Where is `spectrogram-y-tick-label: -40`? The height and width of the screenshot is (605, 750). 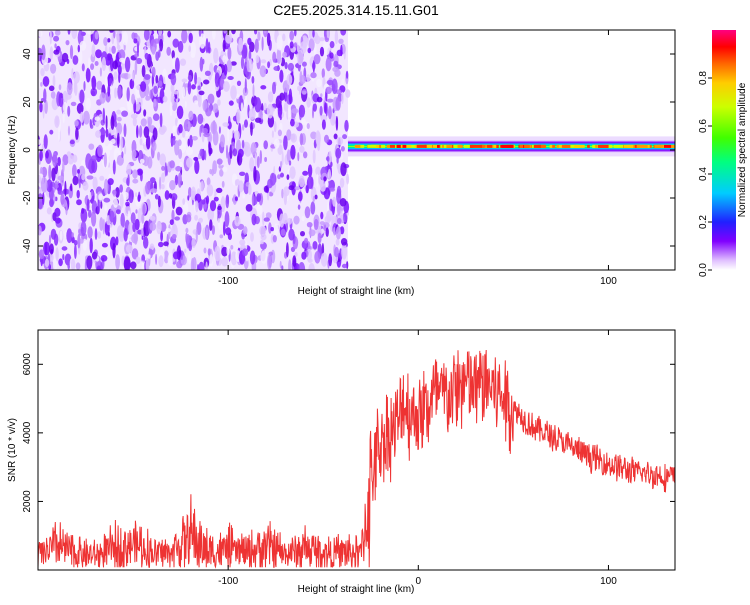 spectrogram-y-tick-label: -40 is located at coordinates (27, 245).